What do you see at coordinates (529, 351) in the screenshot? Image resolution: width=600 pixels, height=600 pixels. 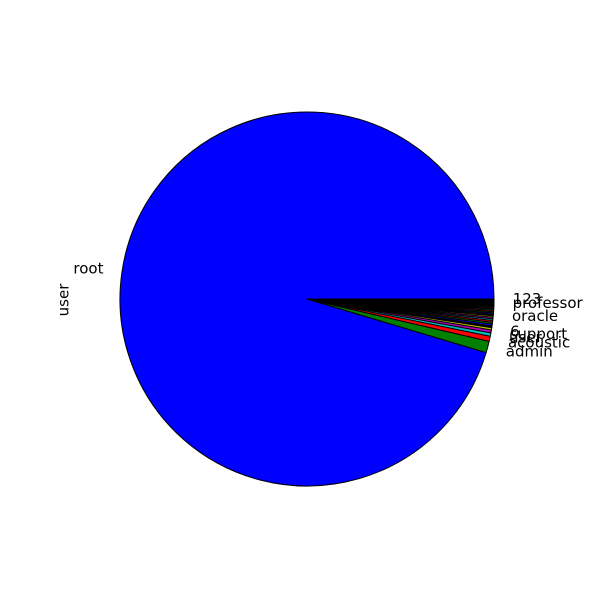 I see `pie-label-admin: admin` at bounding box center [529, 351].